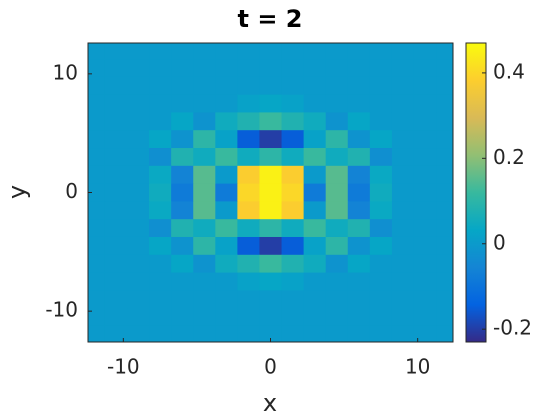 Image resolution: width=560 pixels, height=420 pixels. I want to click on y-tick-label: -10, so click(61, 310).